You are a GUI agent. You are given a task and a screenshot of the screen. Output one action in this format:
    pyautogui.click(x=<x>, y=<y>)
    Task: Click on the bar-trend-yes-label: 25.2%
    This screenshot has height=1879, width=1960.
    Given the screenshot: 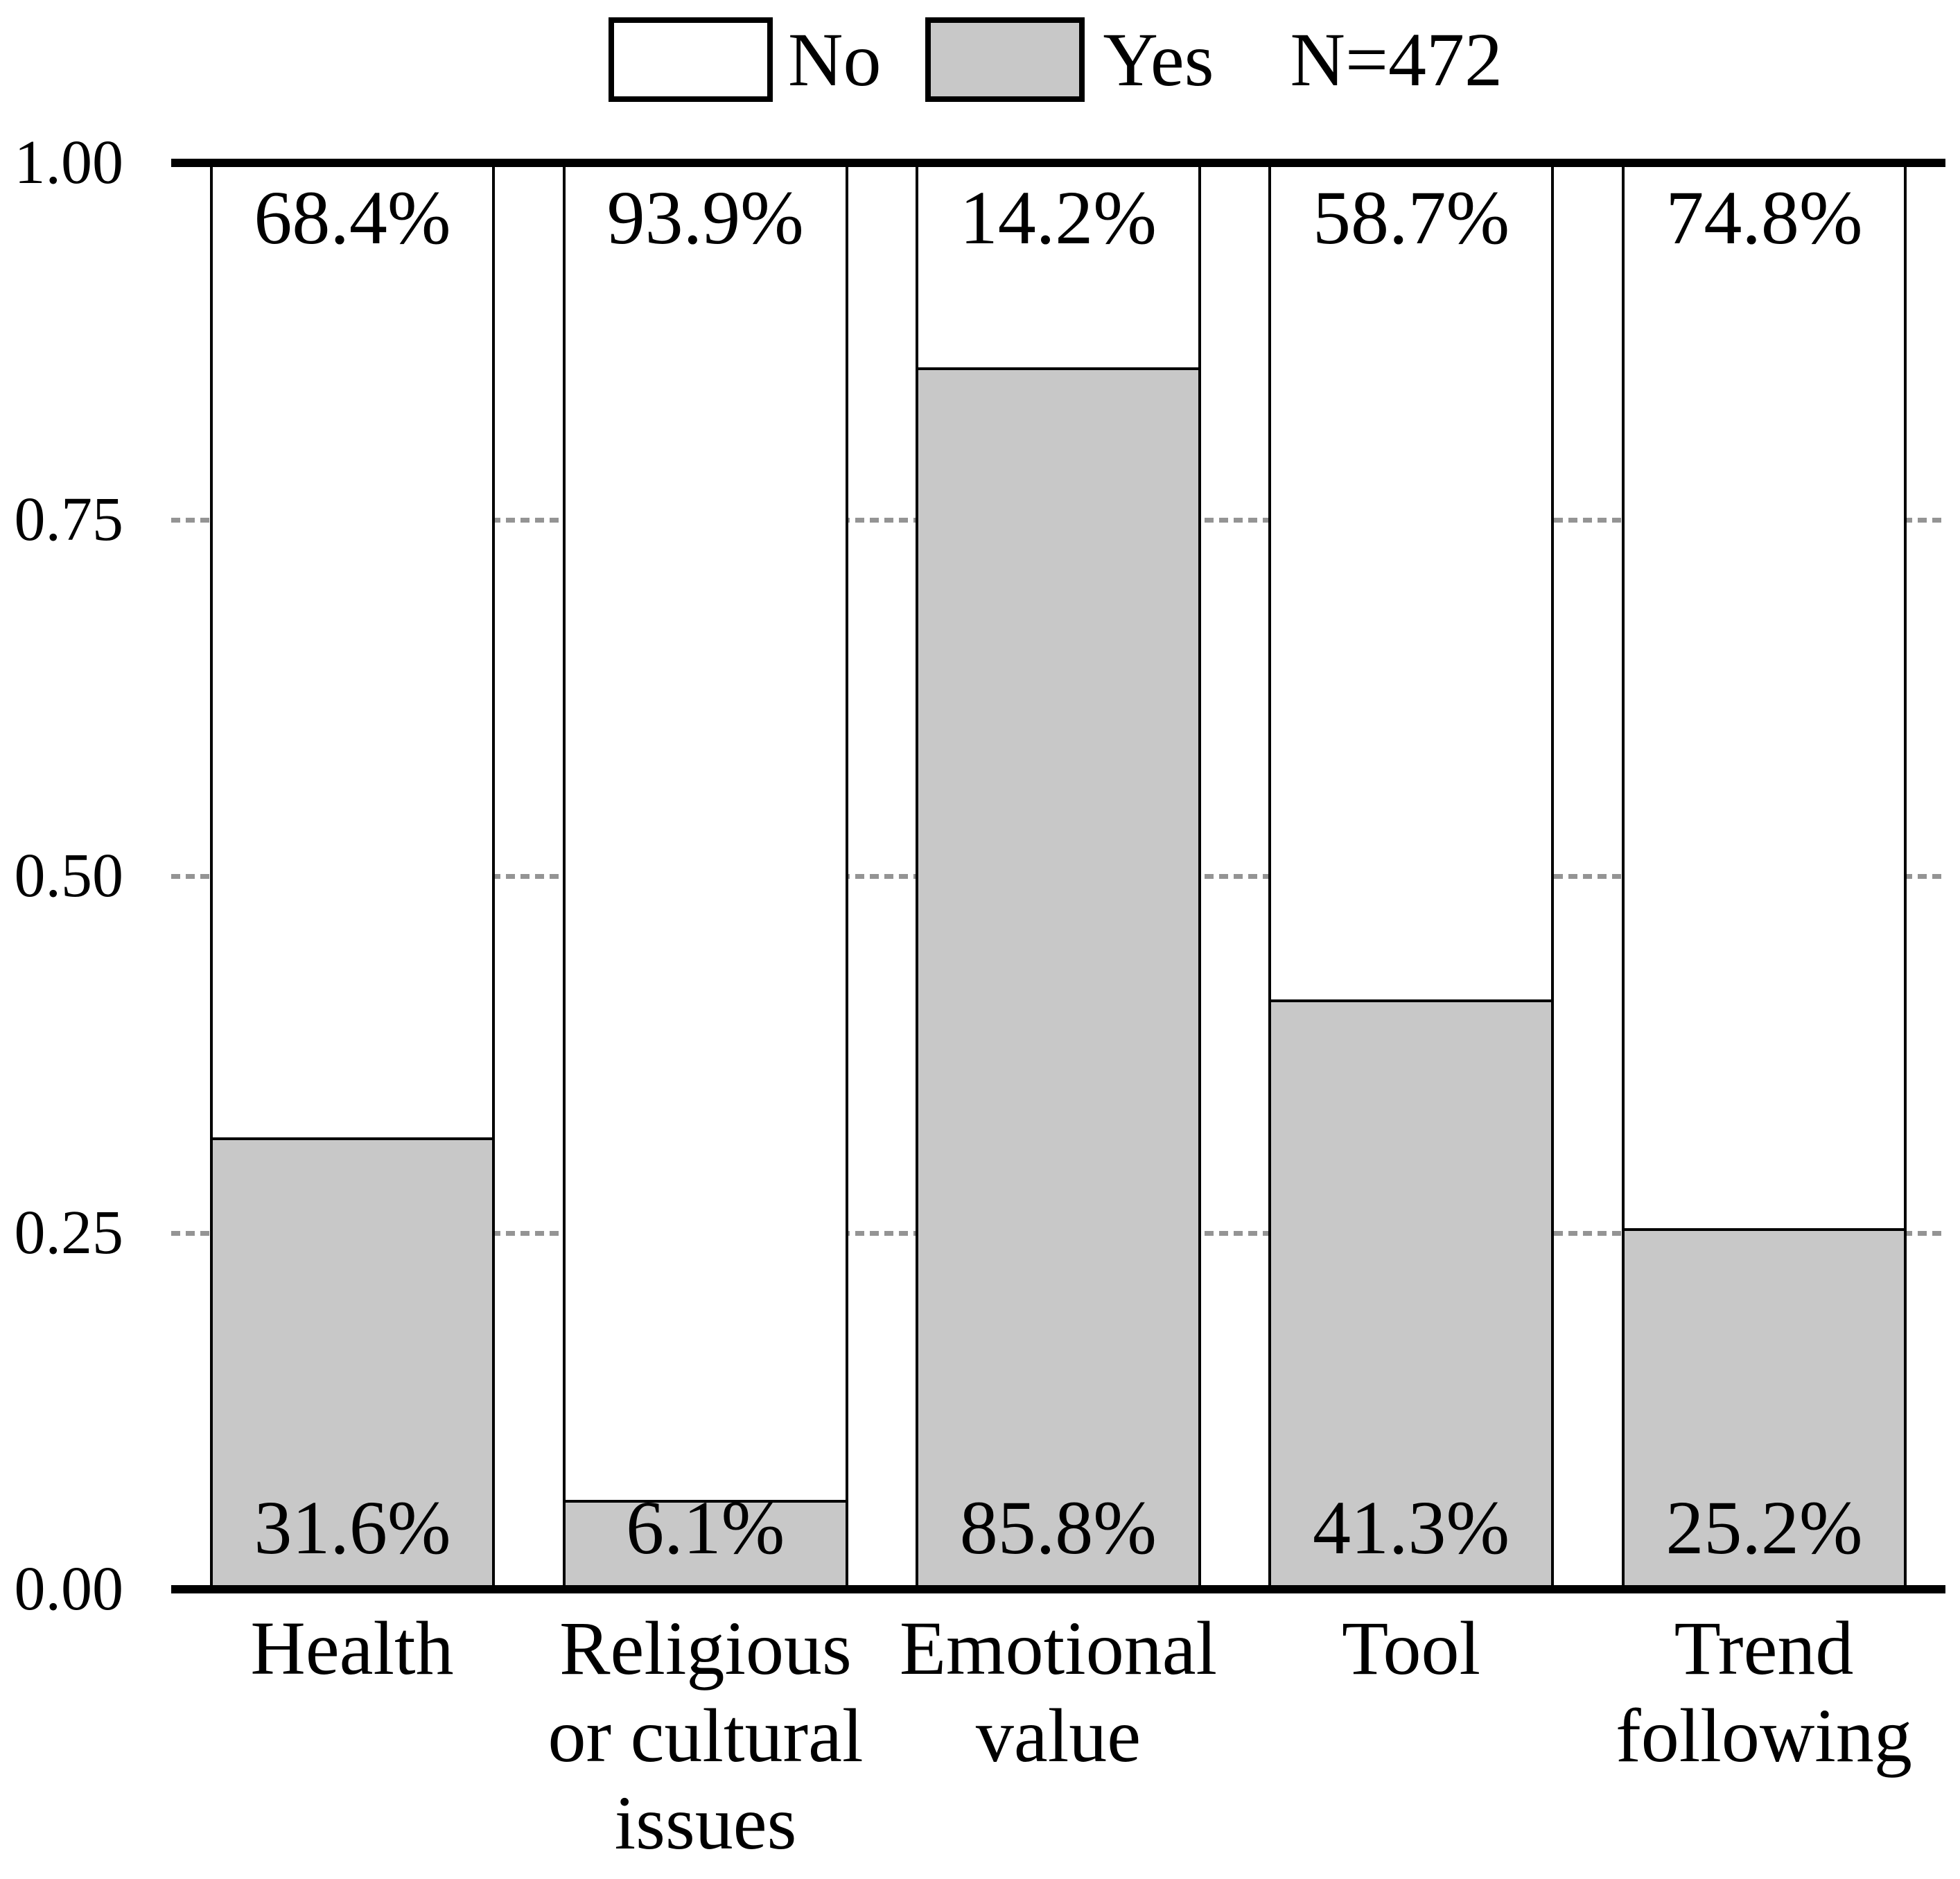 What is the action you would take?
    pyautogui.click(x=1764, y=1528)
    